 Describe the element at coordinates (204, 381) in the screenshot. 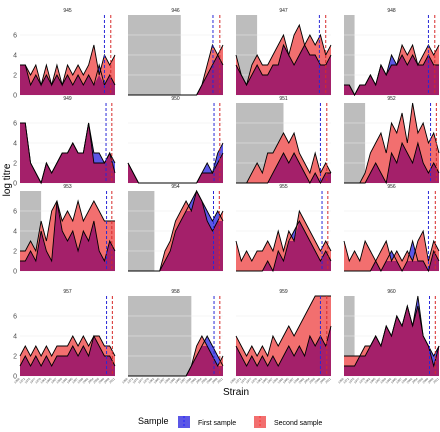

I see `x-tick-label: 2005` at that location.